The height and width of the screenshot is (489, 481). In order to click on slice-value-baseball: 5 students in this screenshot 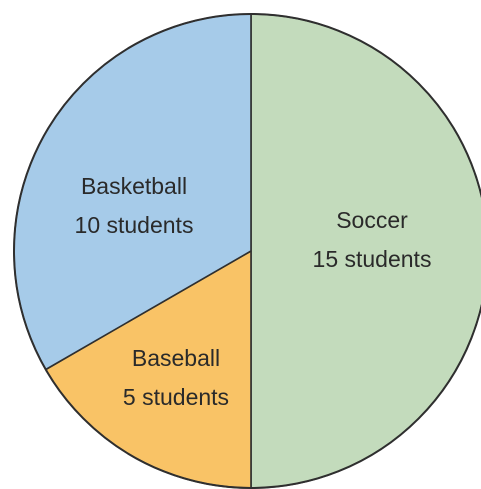, I will do `click(176, 397)`.